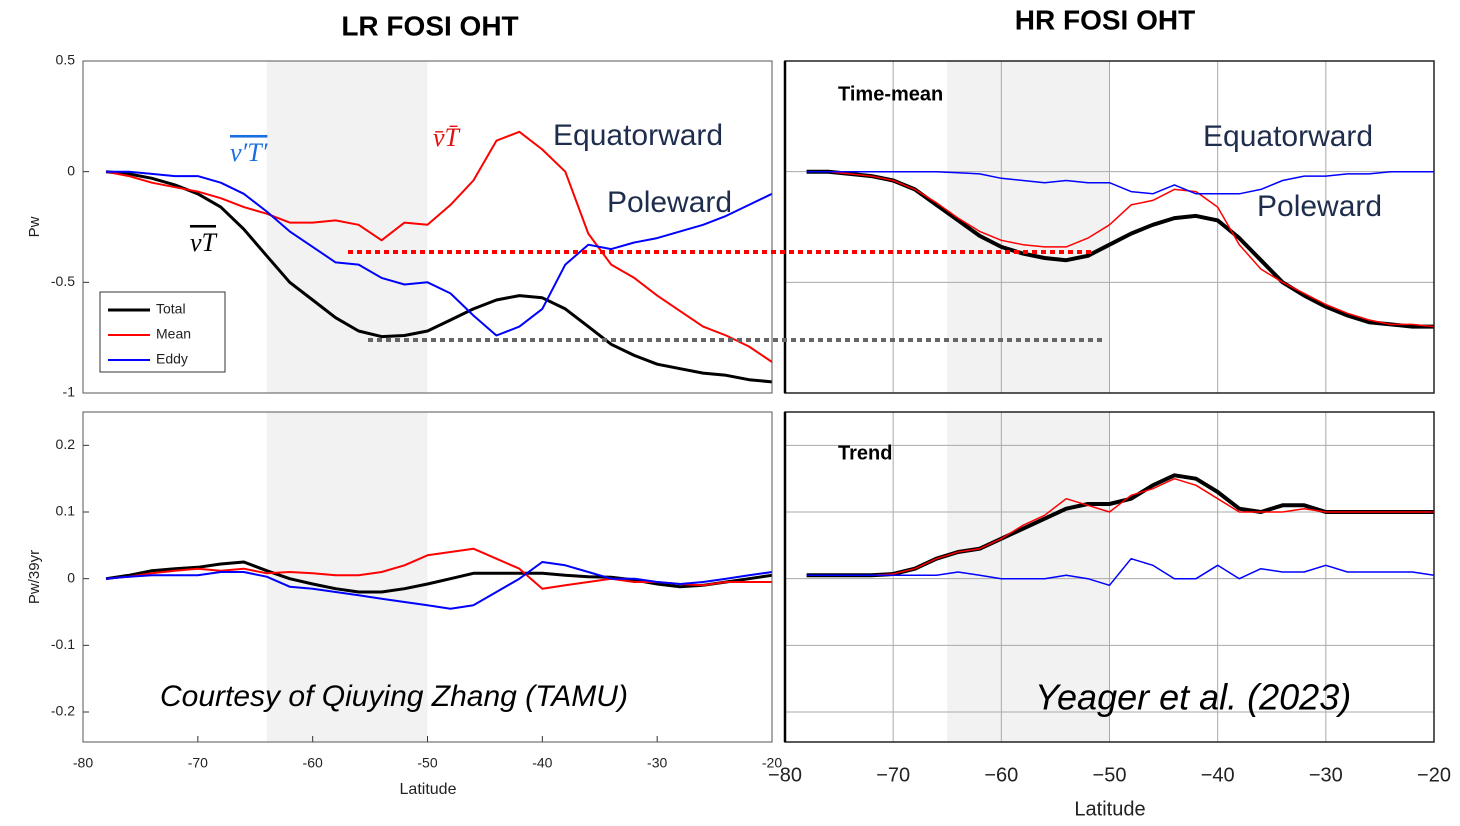  What do you see at coordinates (34, 577) in the screenshot?
I see `y-axis-label: Pw/39yr` at bounding box center [34, 577].